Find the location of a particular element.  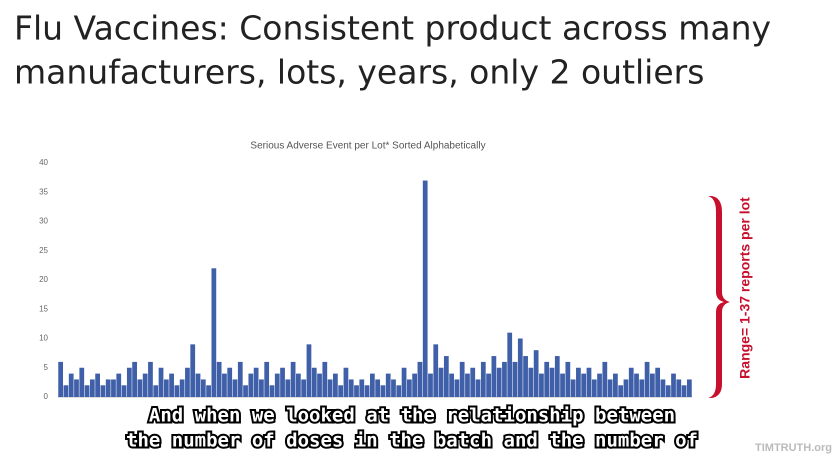

y-tick-label: 40 is located at coordinates (43, 162).